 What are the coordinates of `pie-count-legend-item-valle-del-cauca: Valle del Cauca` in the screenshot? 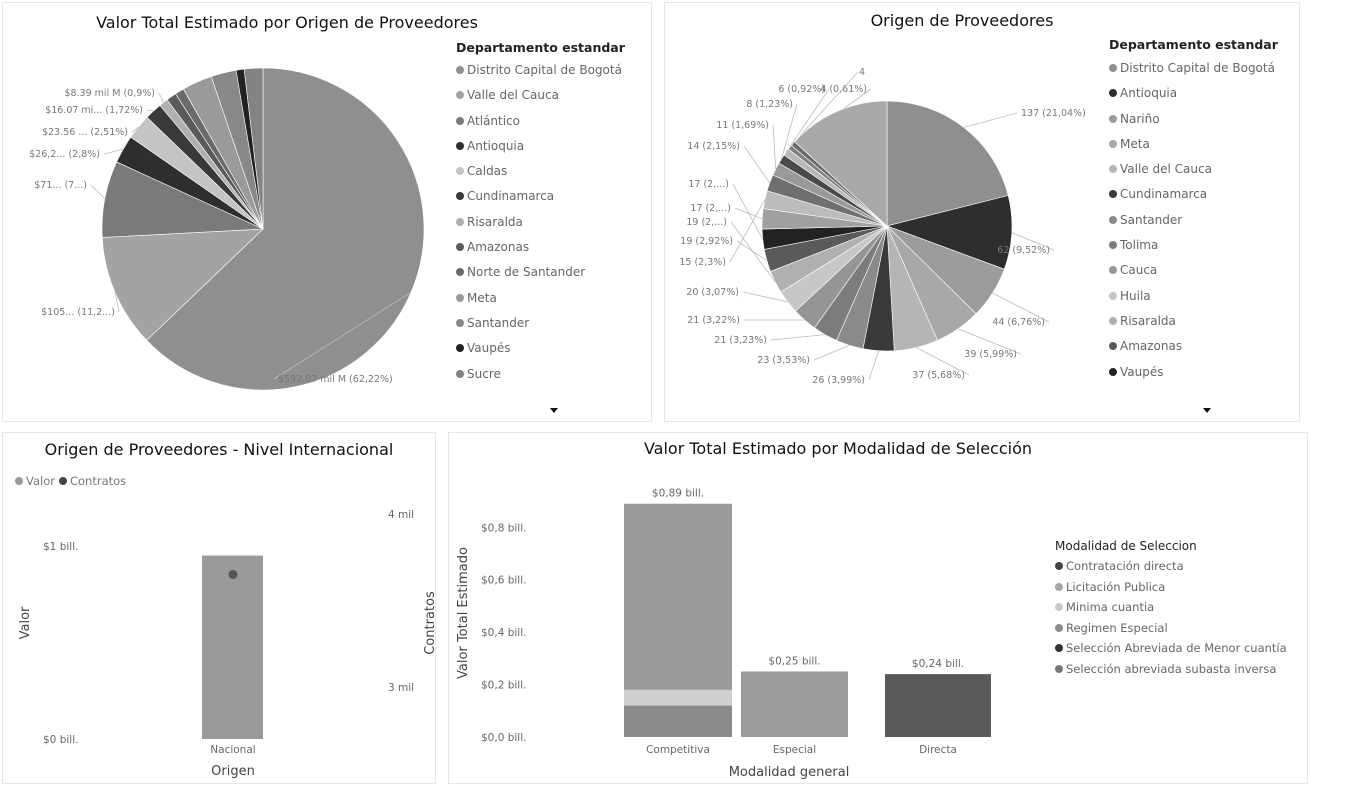 It's located at (1192, 171).